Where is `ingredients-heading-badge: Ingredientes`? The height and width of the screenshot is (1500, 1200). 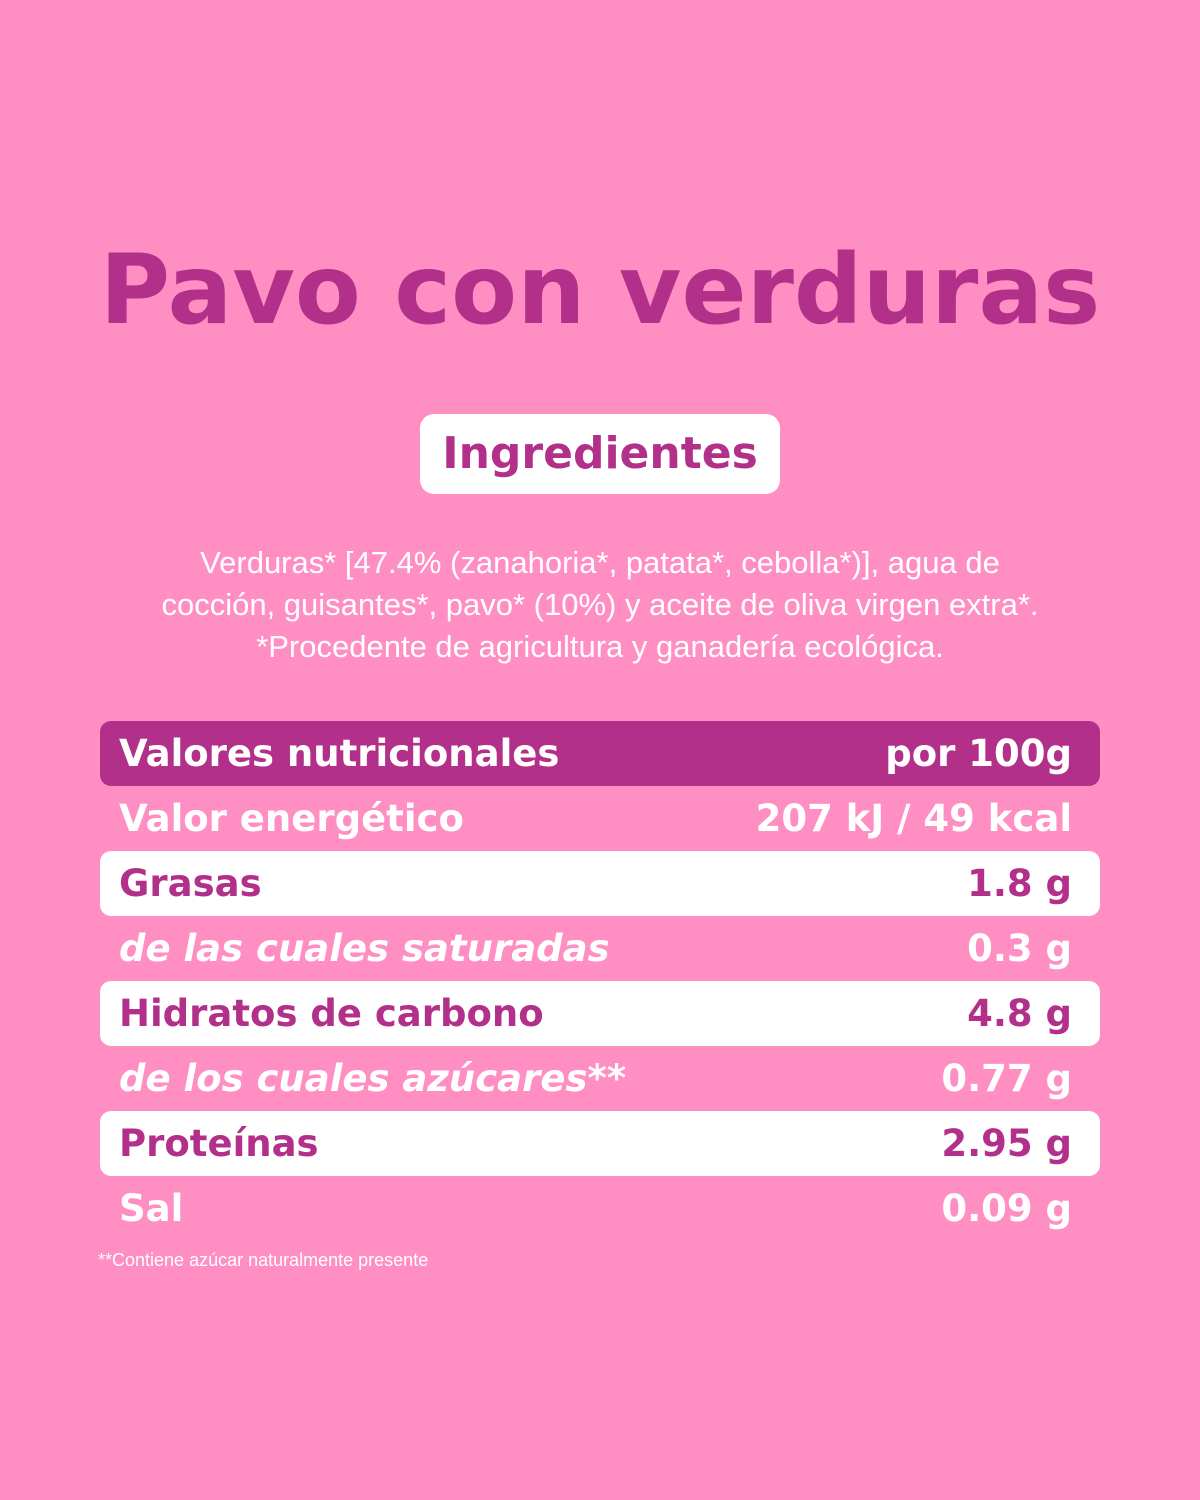 ingredients-heading-badge: Ingredientes is located at coordinates (600, 454).